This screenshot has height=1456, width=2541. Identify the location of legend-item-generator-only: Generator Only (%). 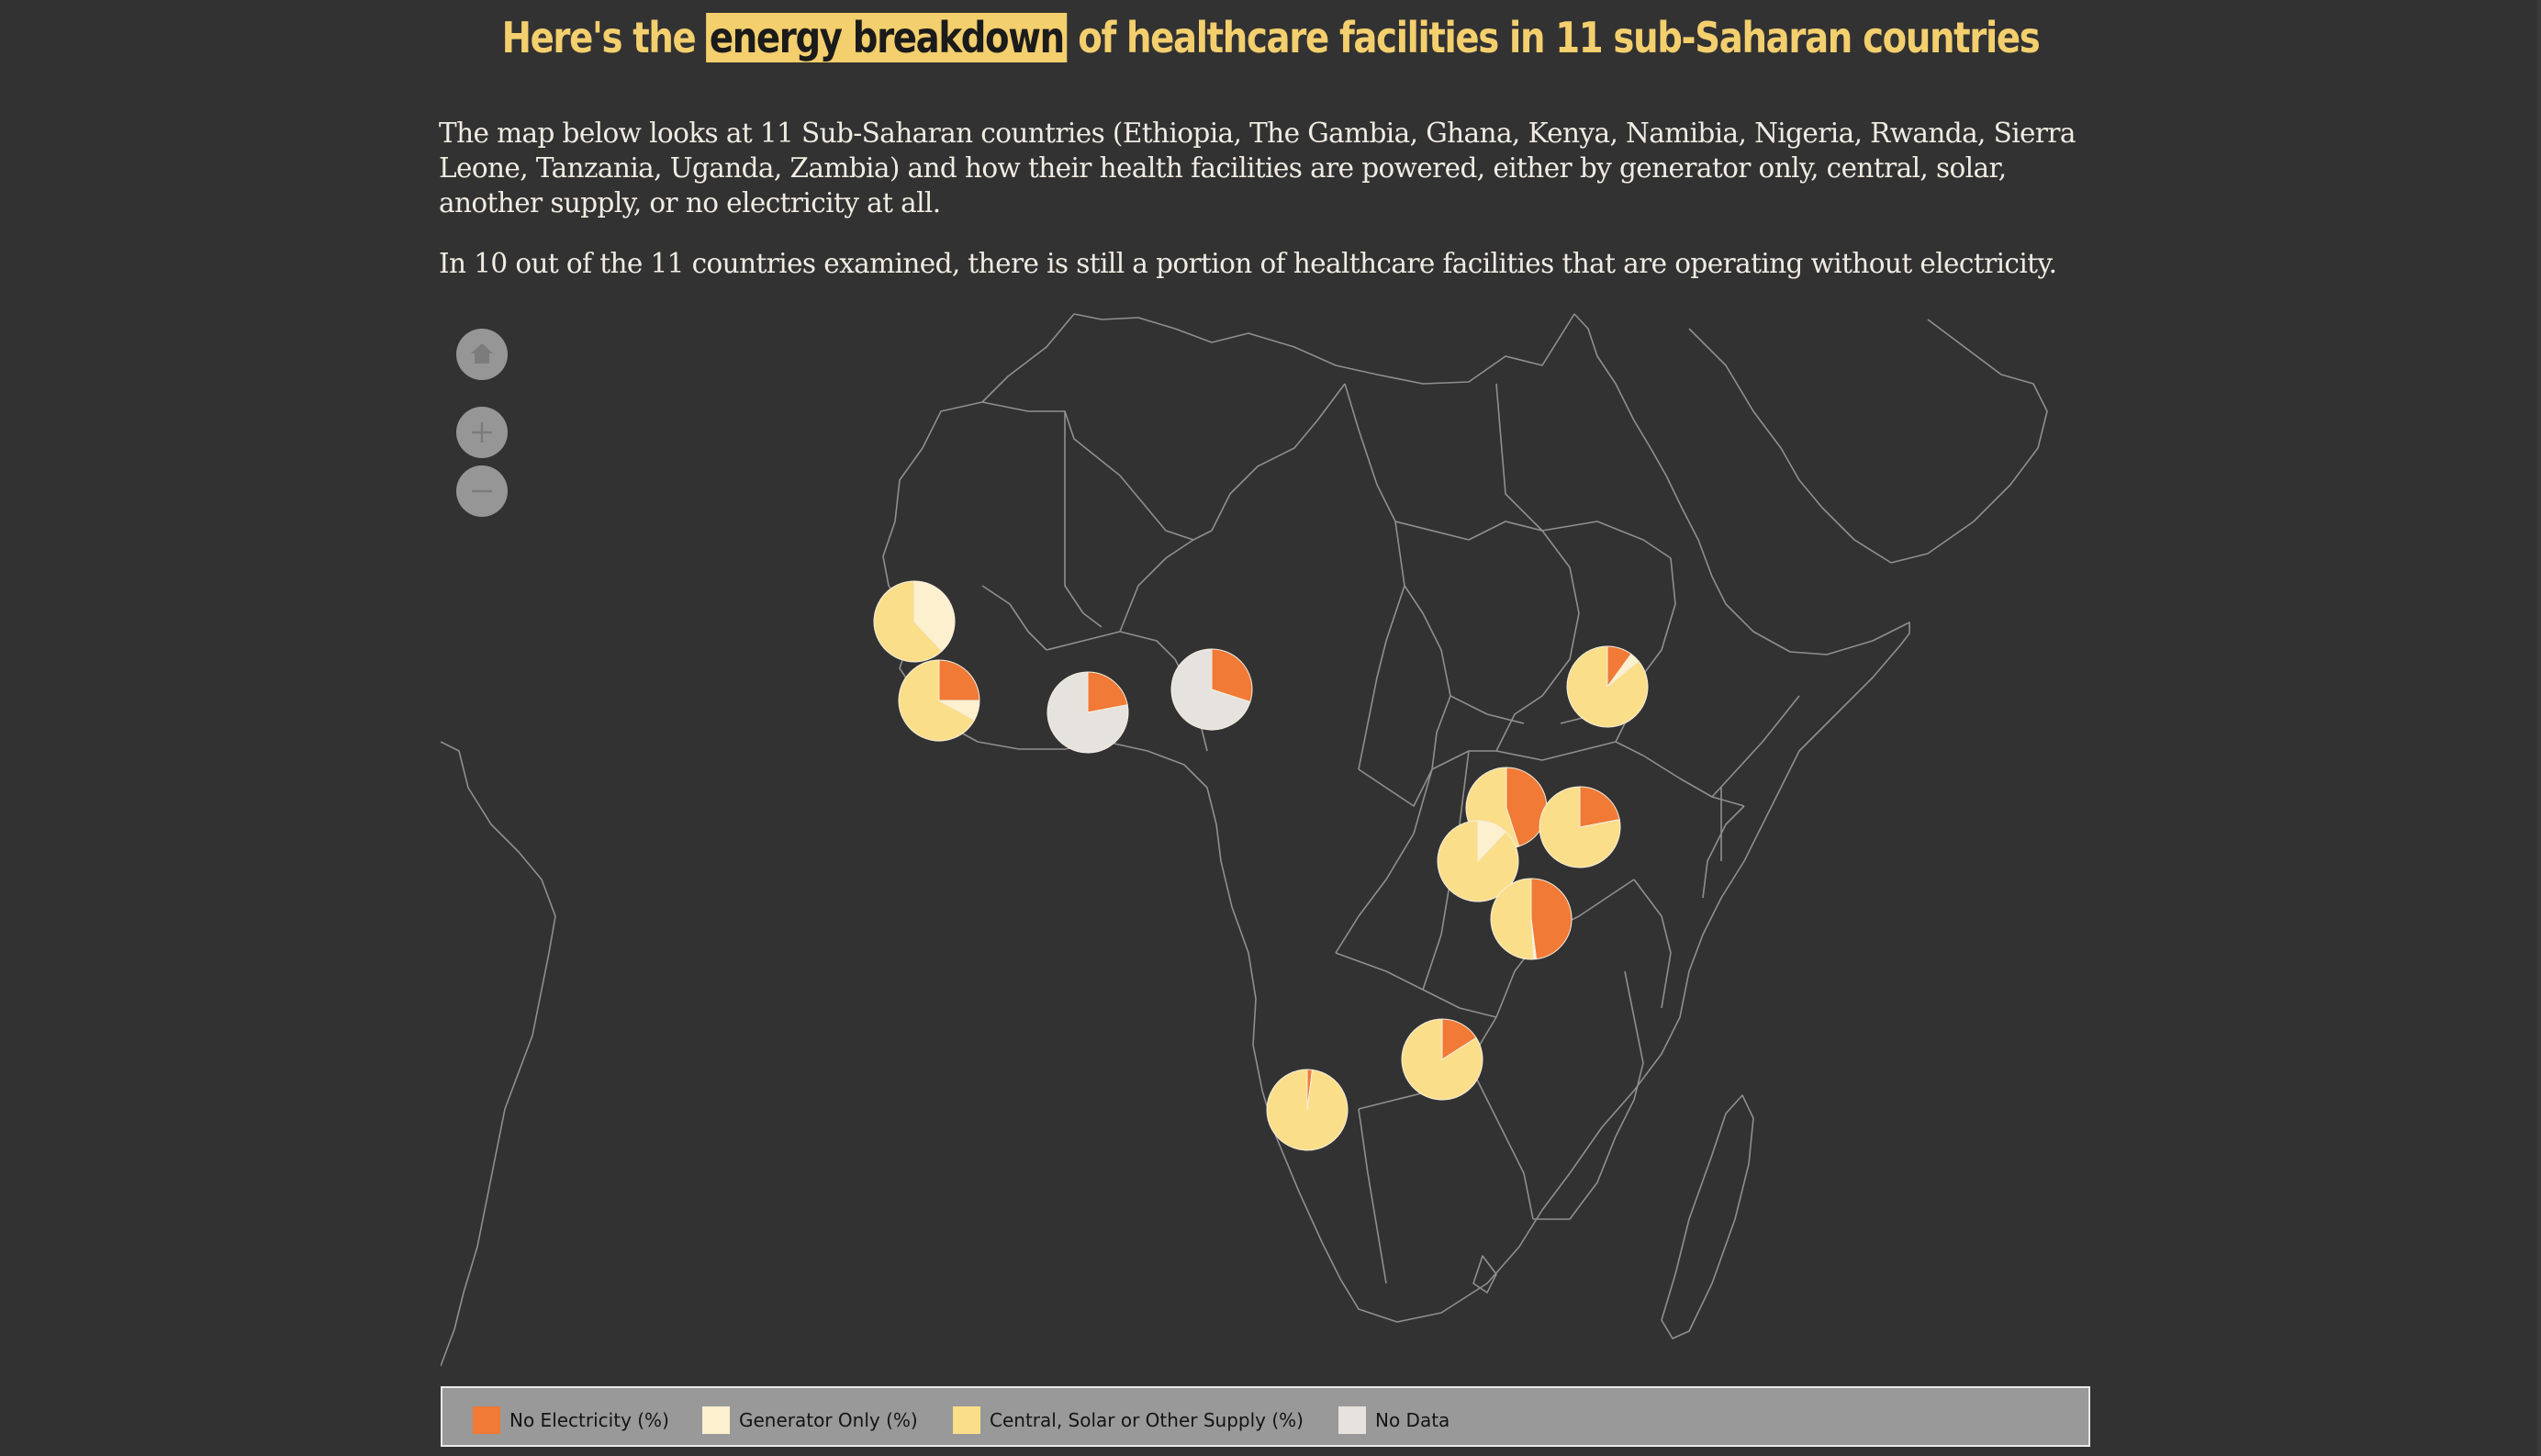
(810, 1420).